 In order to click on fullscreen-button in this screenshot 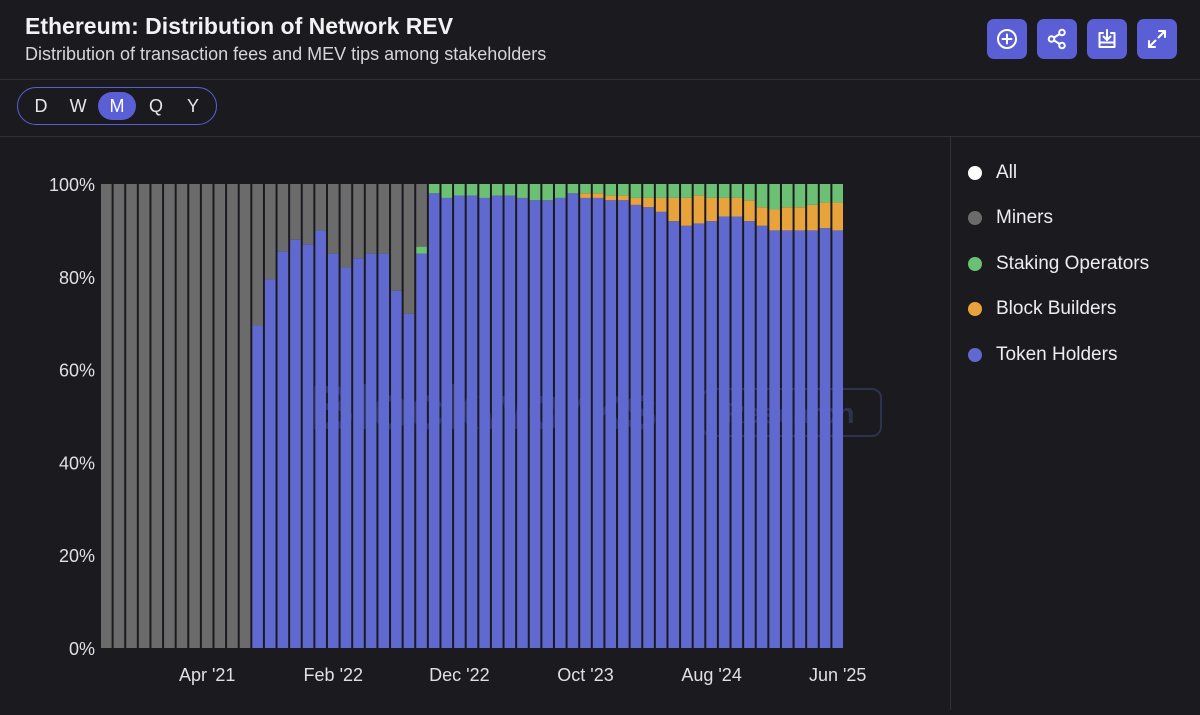, I will do `click(1157, 39)`.